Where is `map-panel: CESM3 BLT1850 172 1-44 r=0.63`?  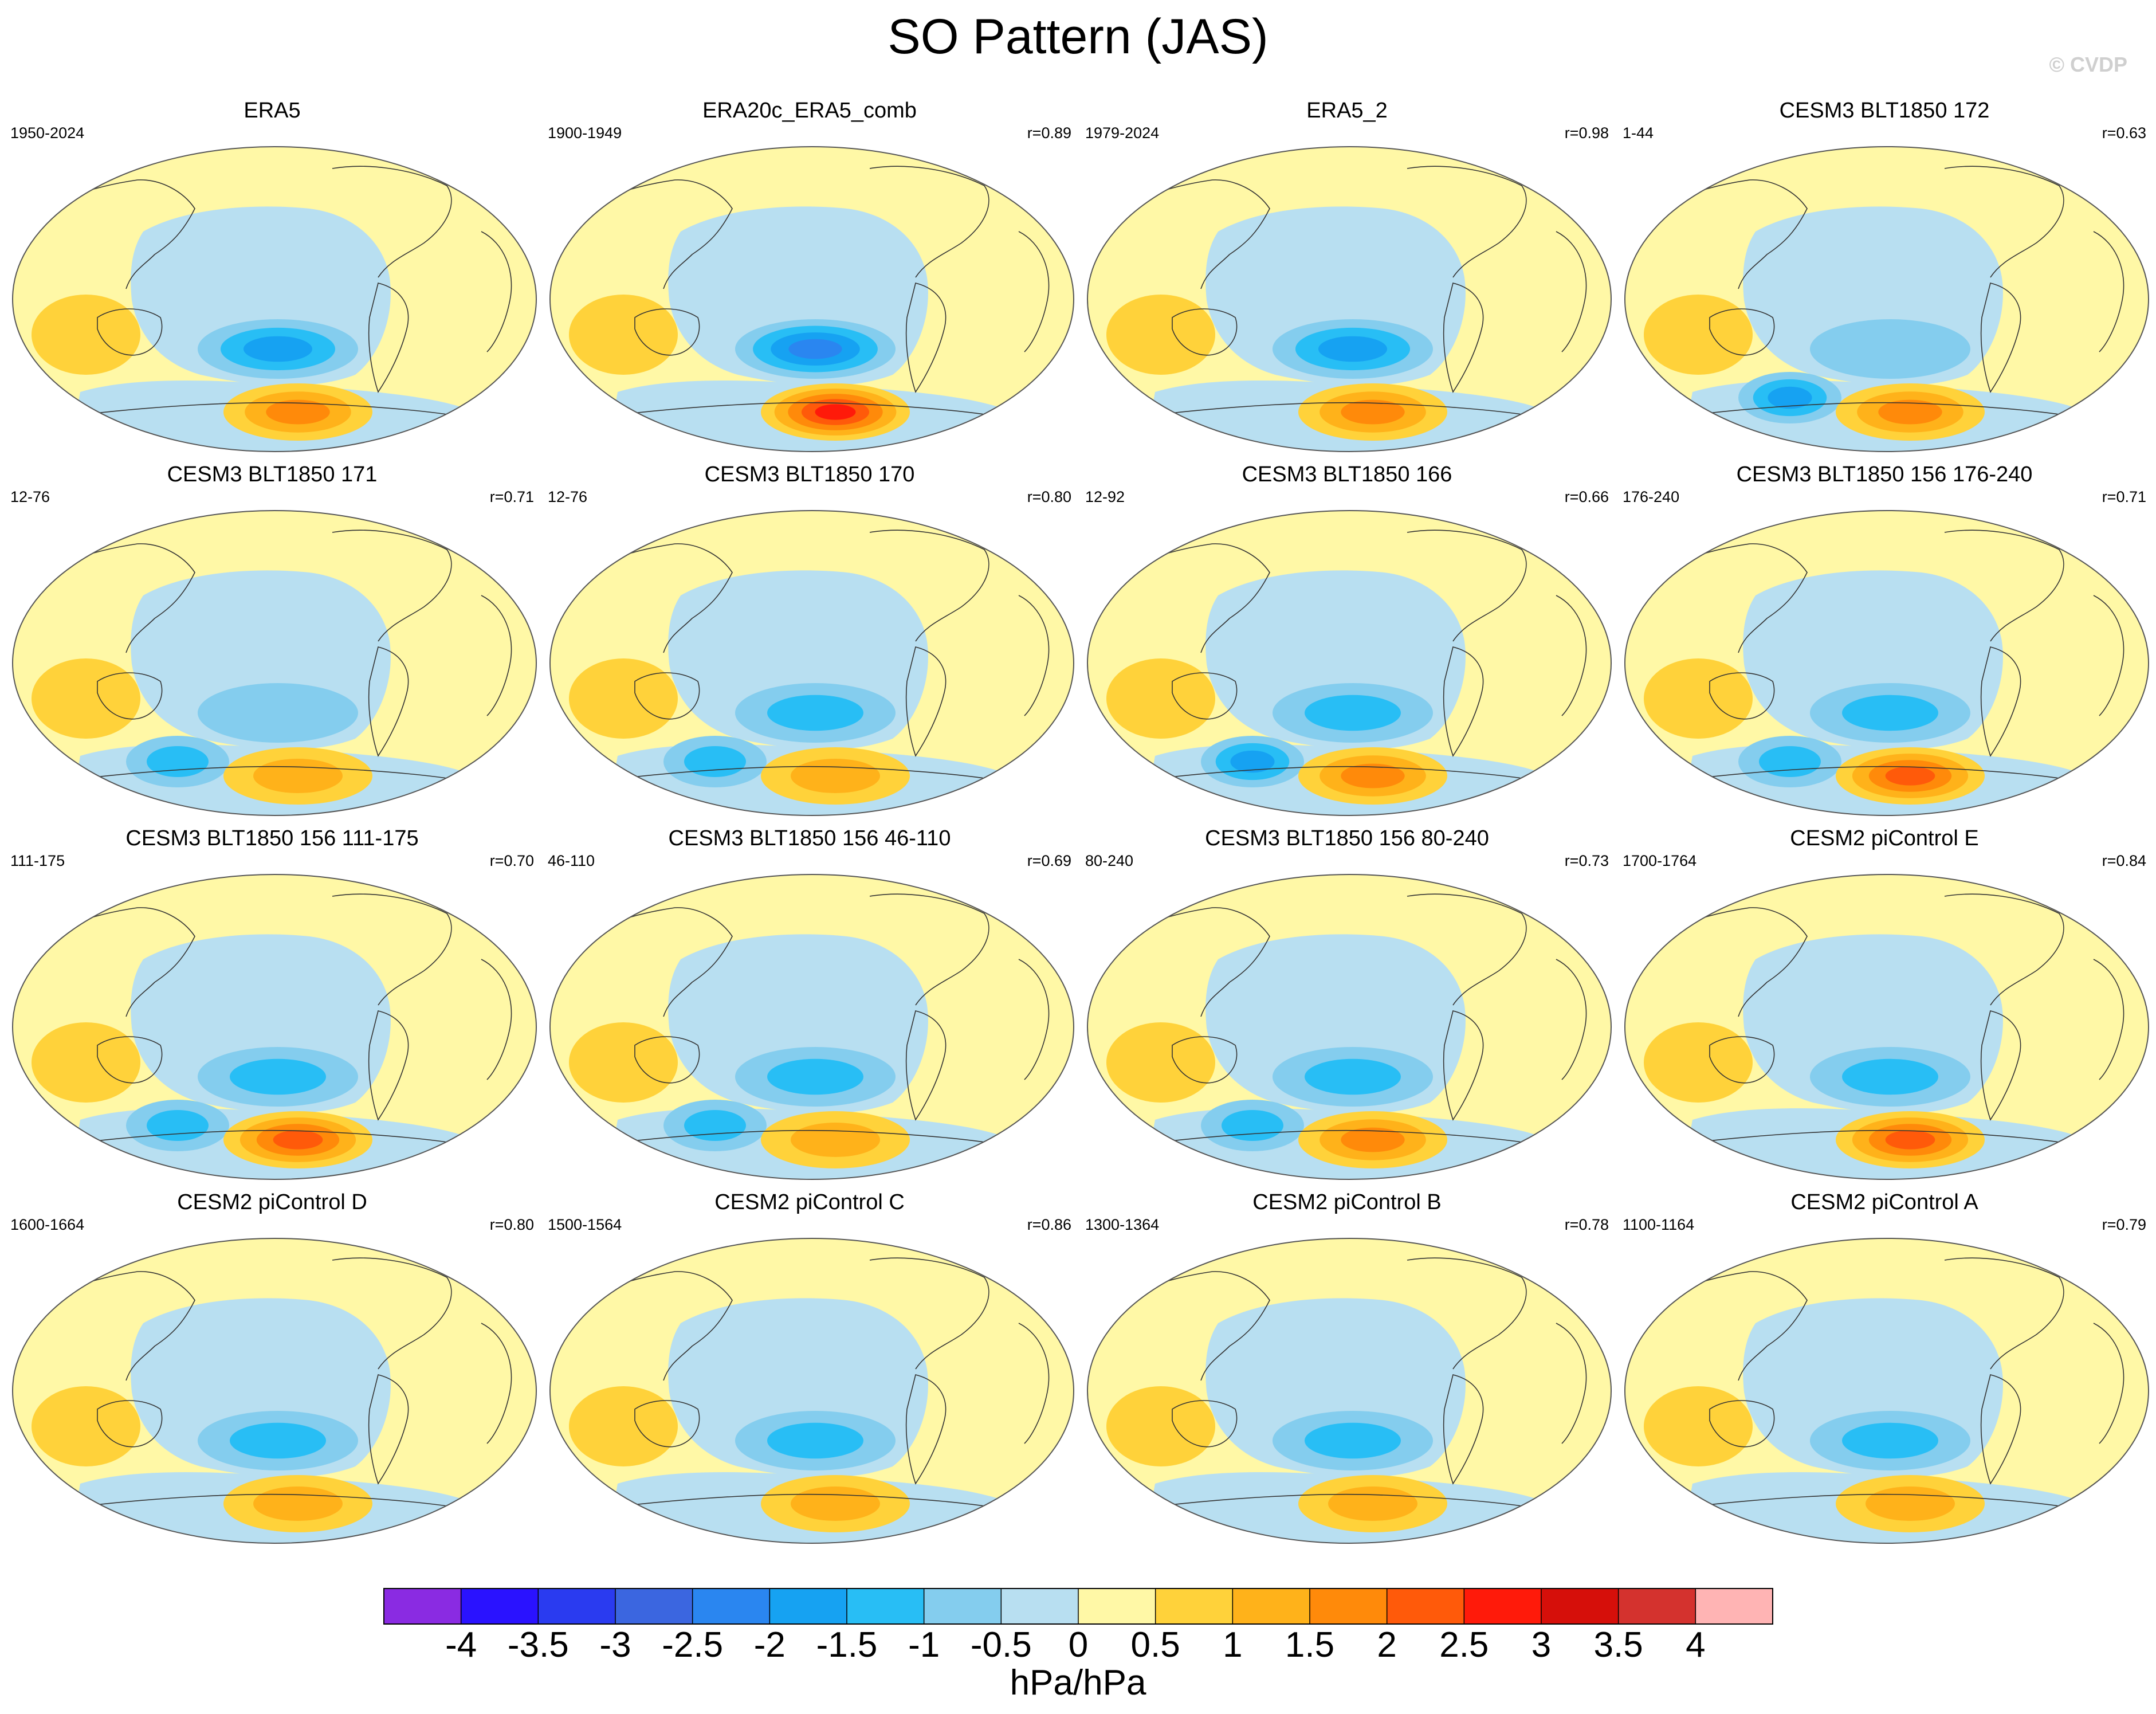 map-panel: CESM3 BLT1850 172 1-44 r=0.63 is located at coordinates (1884, 275).